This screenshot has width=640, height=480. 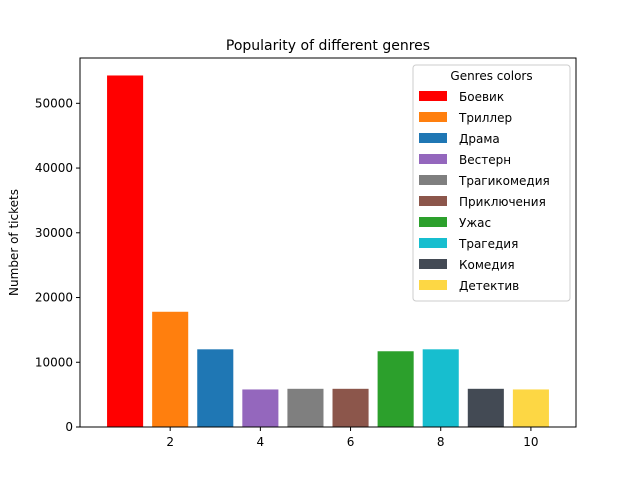 I want to click on legend-label: Комедия, so click(x=487, y=265).